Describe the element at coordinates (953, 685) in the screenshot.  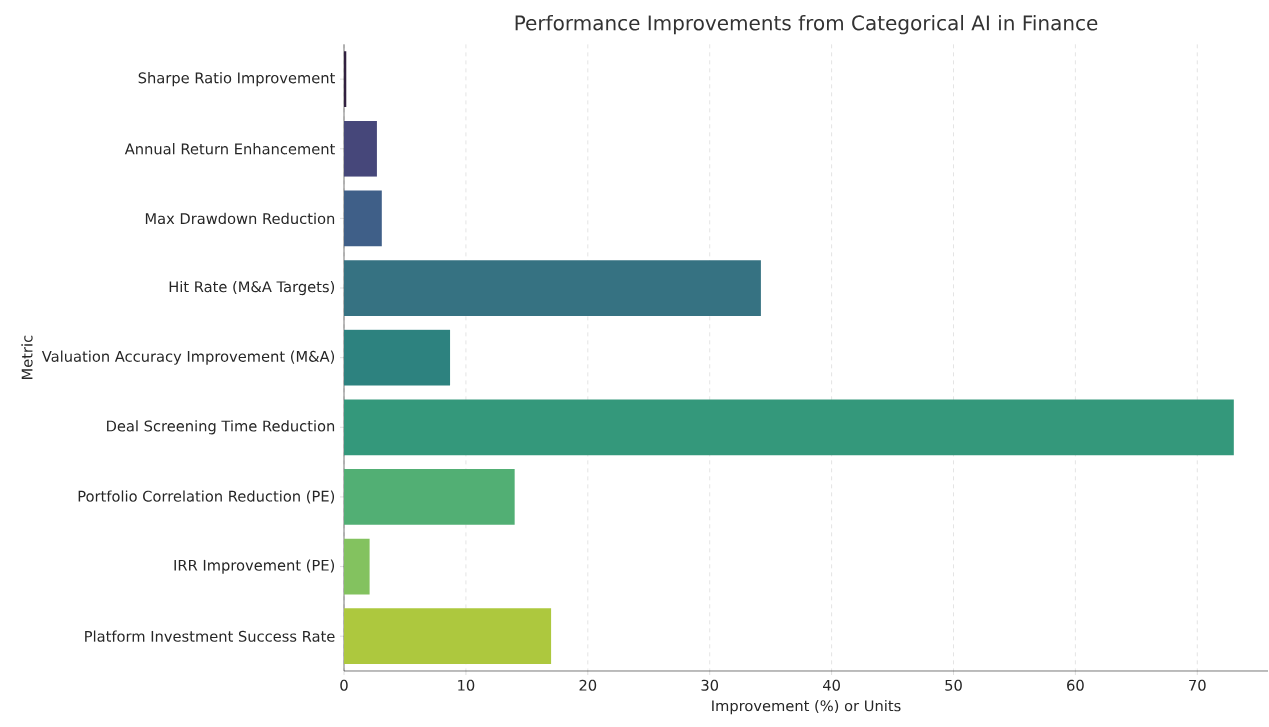
I see `x-tick-label: 50` at that location.